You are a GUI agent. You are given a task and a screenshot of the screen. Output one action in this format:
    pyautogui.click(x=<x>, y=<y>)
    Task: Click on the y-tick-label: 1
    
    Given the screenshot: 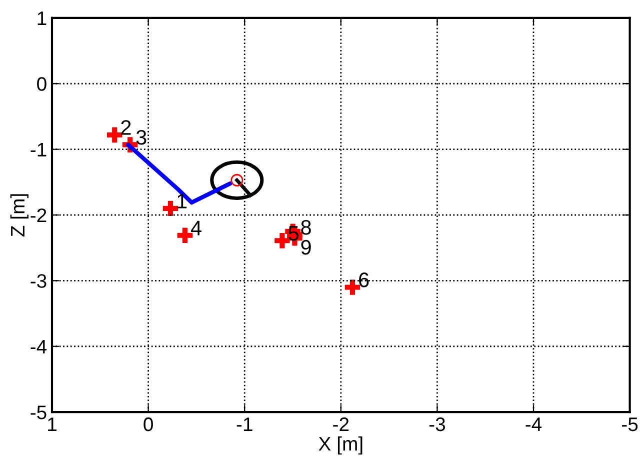 What is the action you would take?
    pyautogui.click(x=42, y=18)
    